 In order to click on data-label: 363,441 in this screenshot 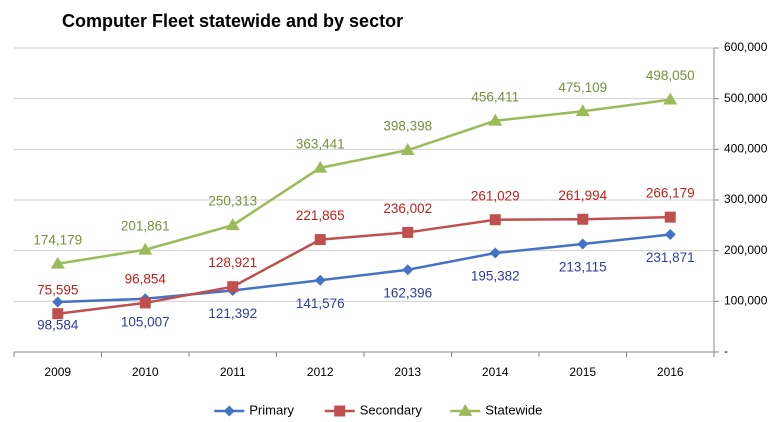, I will do `click(320, 143)`.